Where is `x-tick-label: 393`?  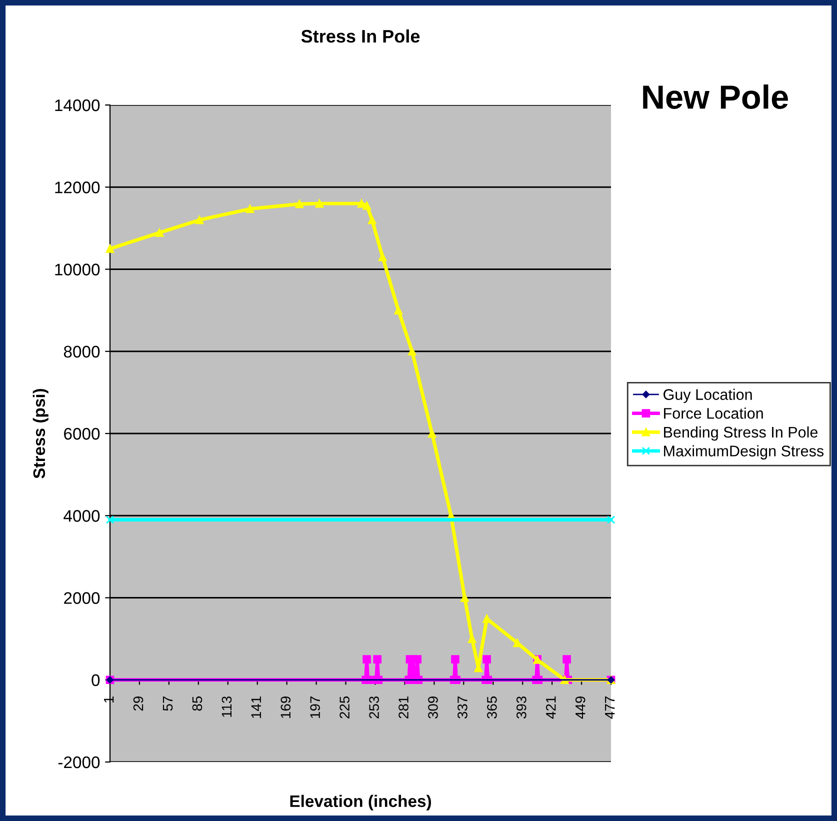
x-tick-label: 393 is located at coordinates (521, 707).